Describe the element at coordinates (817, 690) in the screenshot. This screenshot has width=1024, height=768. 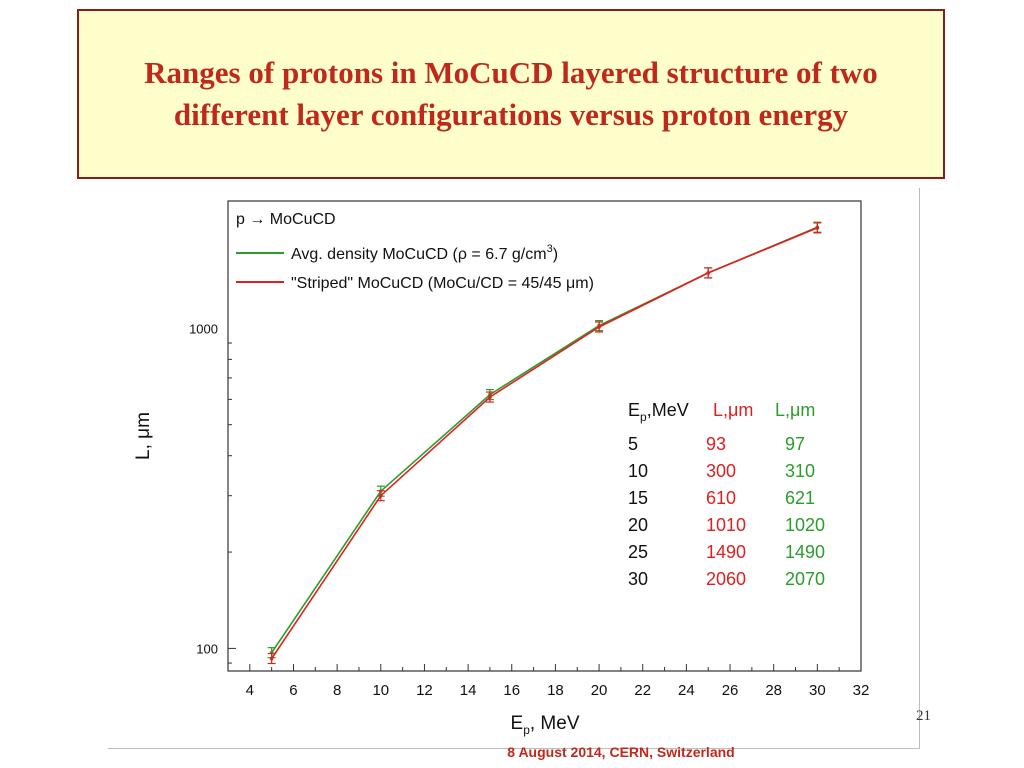
I see `x-tick-label: 30` at that location.